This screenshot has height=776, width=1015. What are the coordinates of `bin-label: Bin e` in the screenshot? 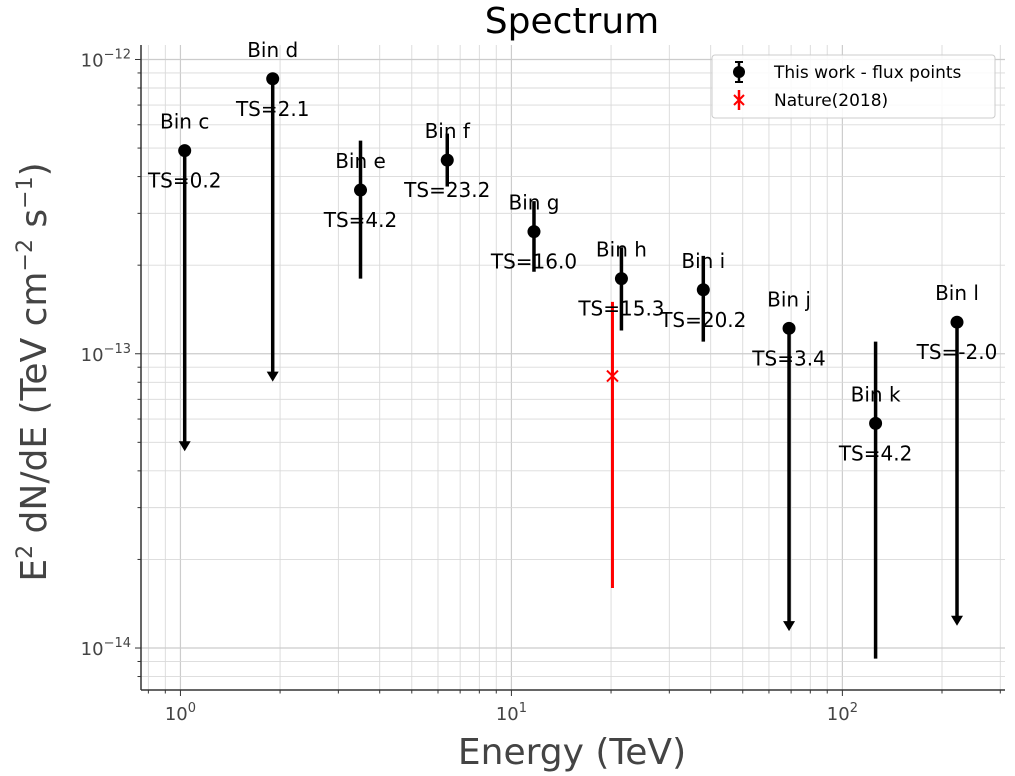 It's located at (360, 161).